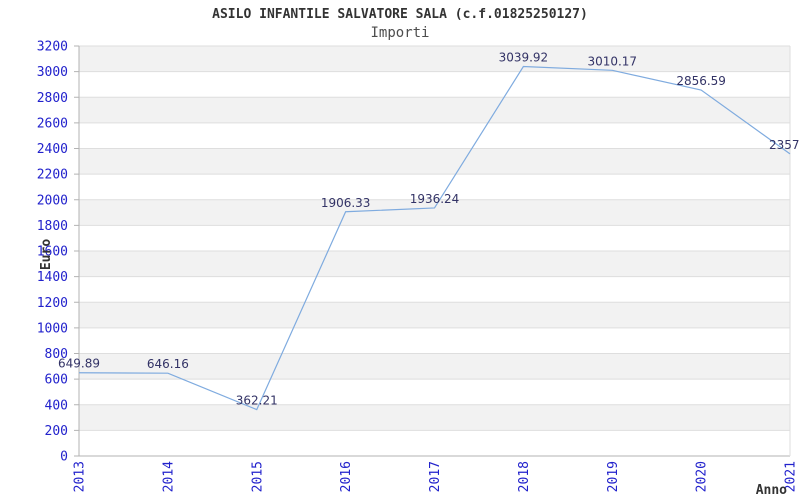  Describe the element at coordinates (52, 252) in the screenshot. I see `y-tick-label: 1600` at that location.